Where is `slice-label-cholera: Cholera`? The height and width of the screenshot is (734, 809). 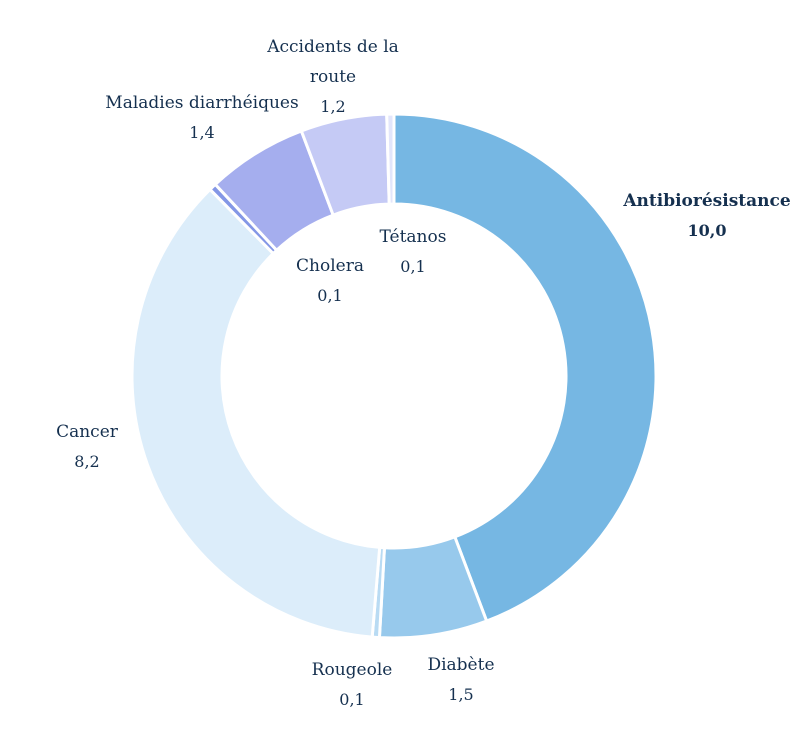 slice-label-cholera: Cholera is located at coordinates (330, 266).